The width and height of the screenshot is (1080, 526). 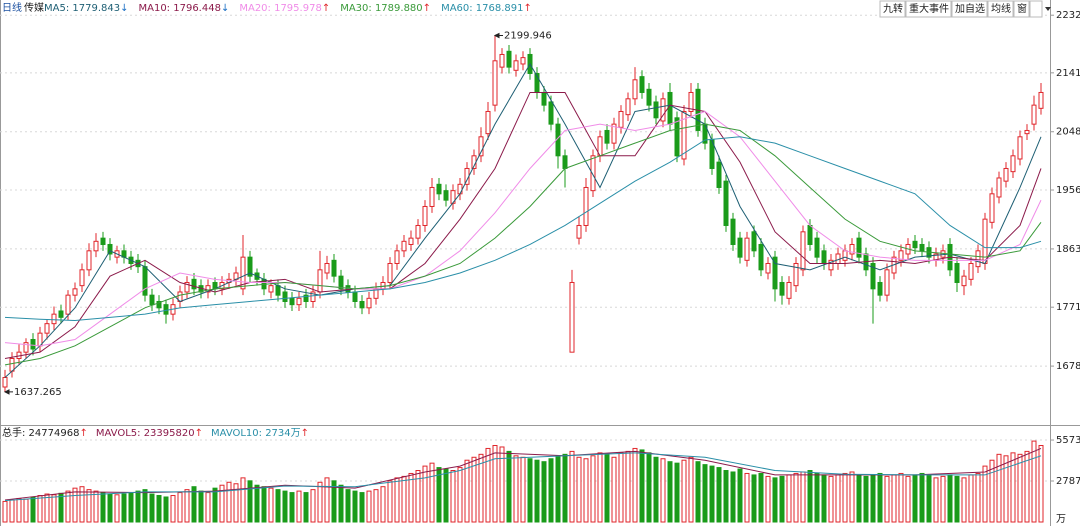 What do you see at coordinates (280, 8) in the screenshot?
I see `legend-name: MA20: 1795.978` at bounding box center [280, 8].